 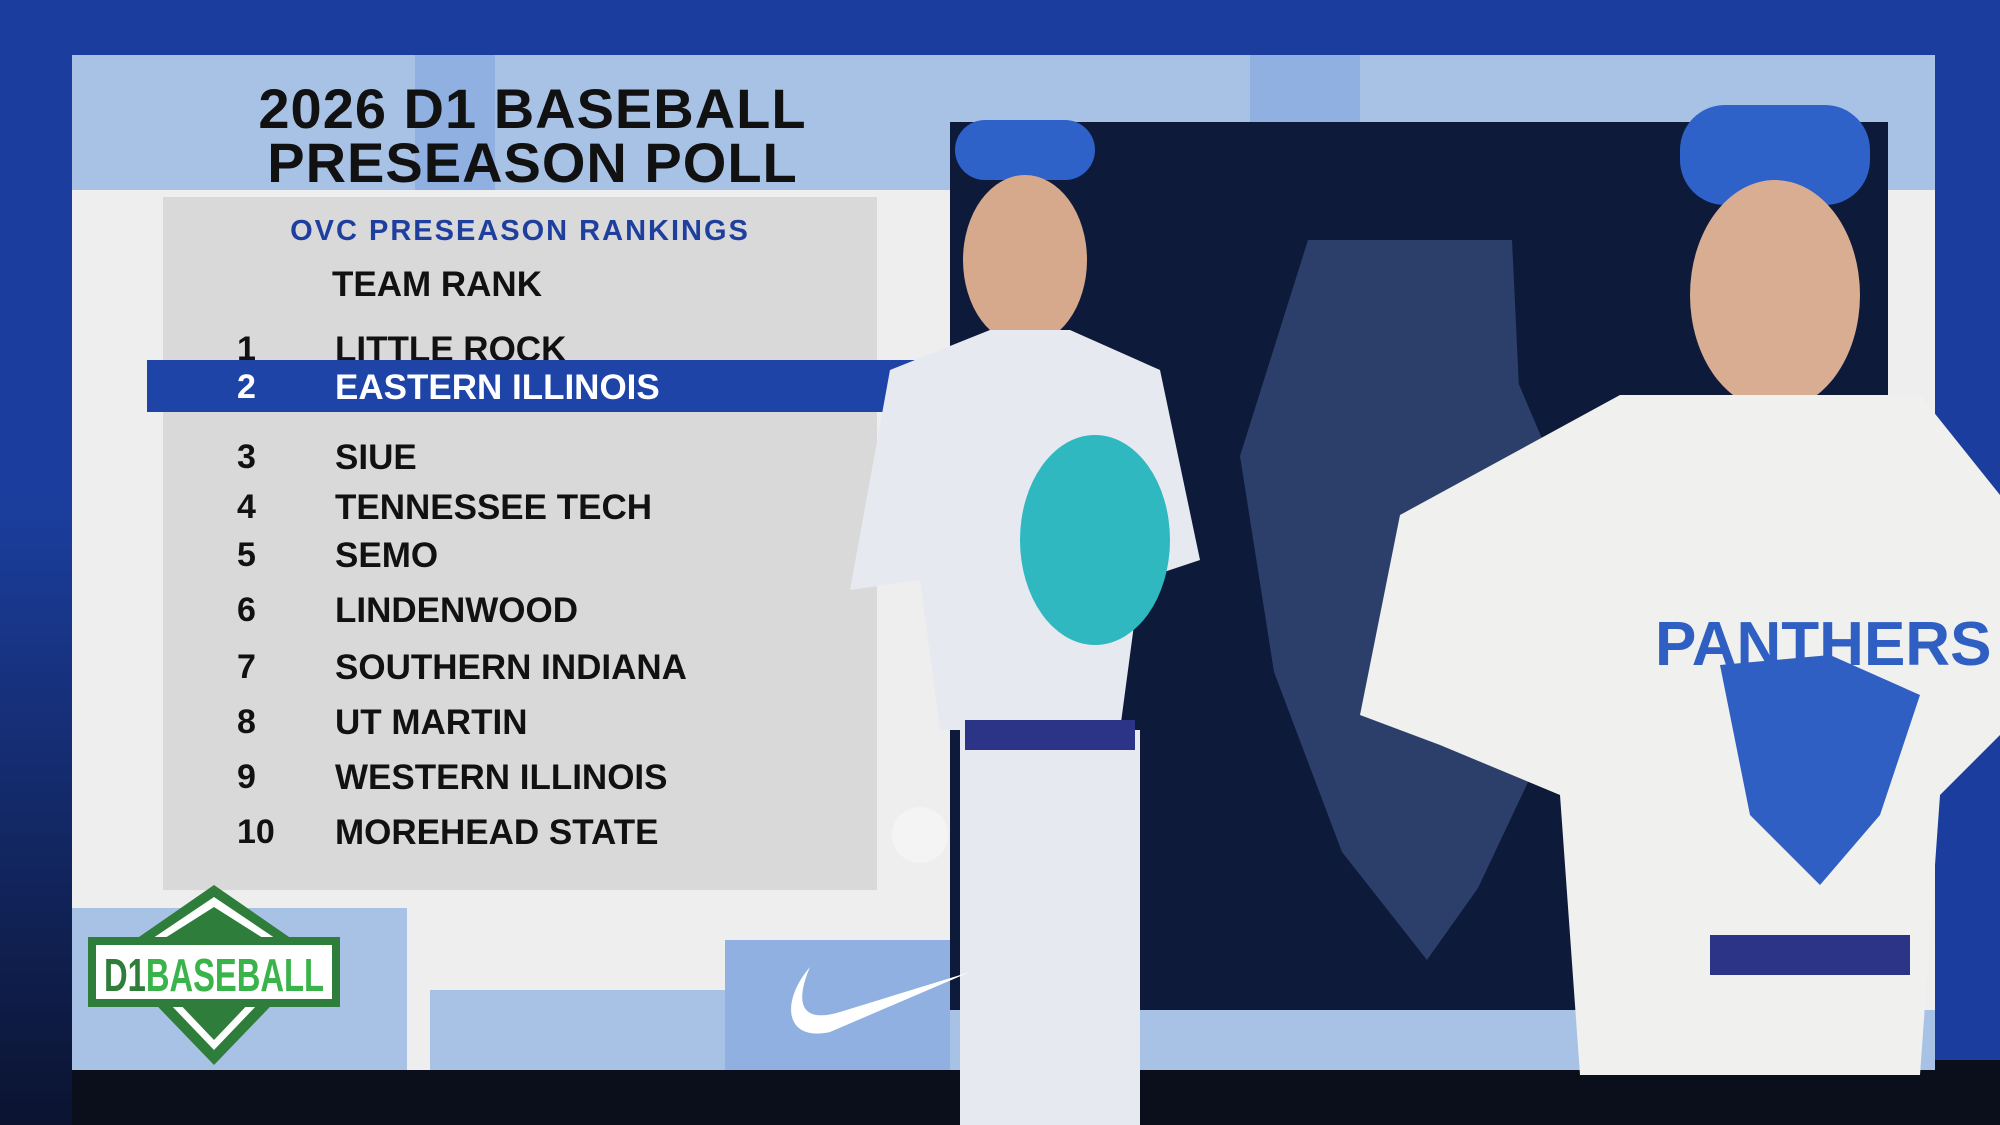 I want to click on ranking-row: 6 LINDENWOOD, so click(x=548, y=609).